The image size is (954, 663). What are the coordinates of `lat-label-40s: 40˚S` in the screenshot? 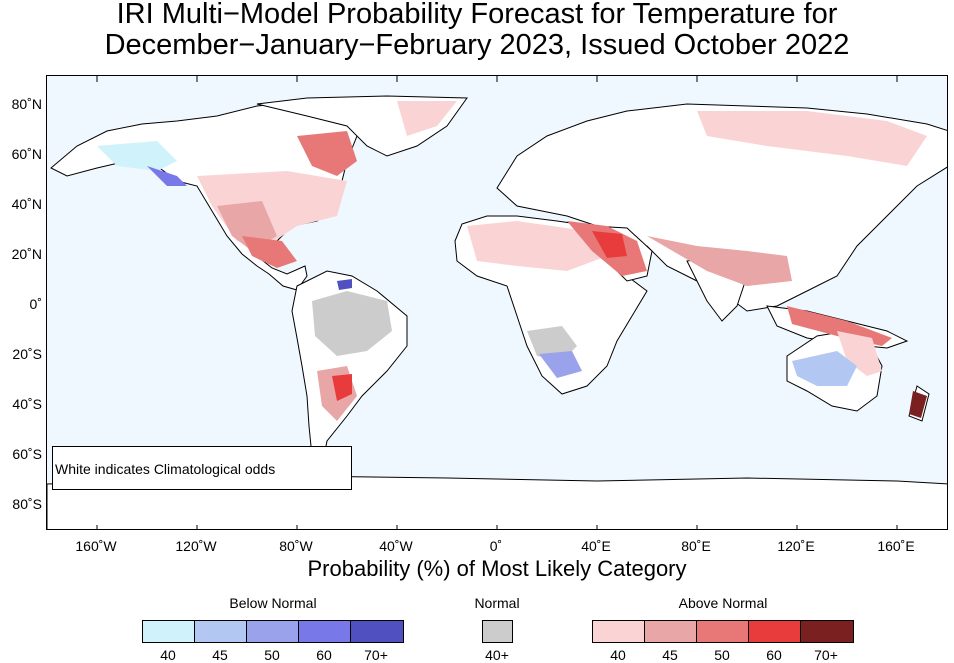 It's located at (27, 404).